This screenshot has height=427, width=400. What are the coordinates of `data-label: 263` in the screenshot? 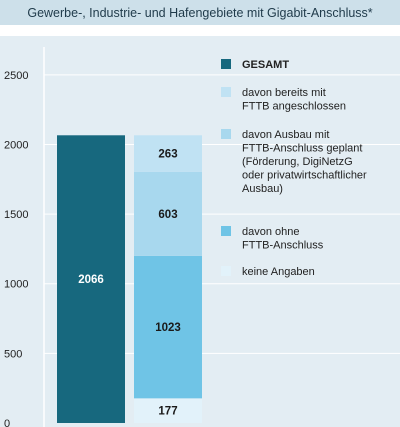 It's located at (167, 155).